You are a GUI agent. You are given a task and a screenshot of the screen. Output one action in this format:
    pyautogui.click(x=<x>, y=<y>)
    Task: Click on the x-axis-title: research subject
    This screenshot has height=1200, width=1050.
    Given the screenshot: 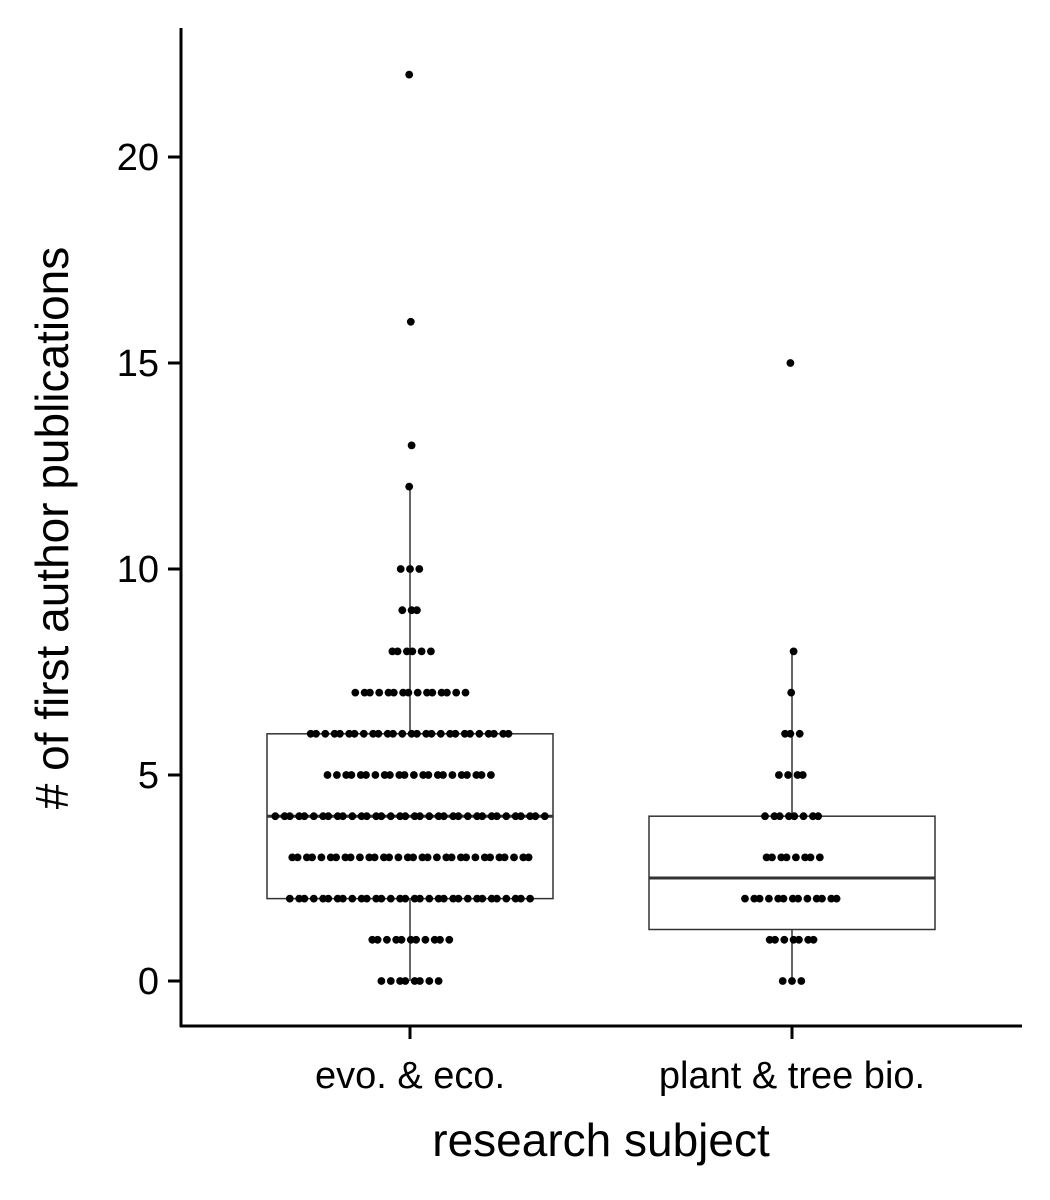 What is the action you would take?
    pyautogui.click(x=601, y=1140)
    